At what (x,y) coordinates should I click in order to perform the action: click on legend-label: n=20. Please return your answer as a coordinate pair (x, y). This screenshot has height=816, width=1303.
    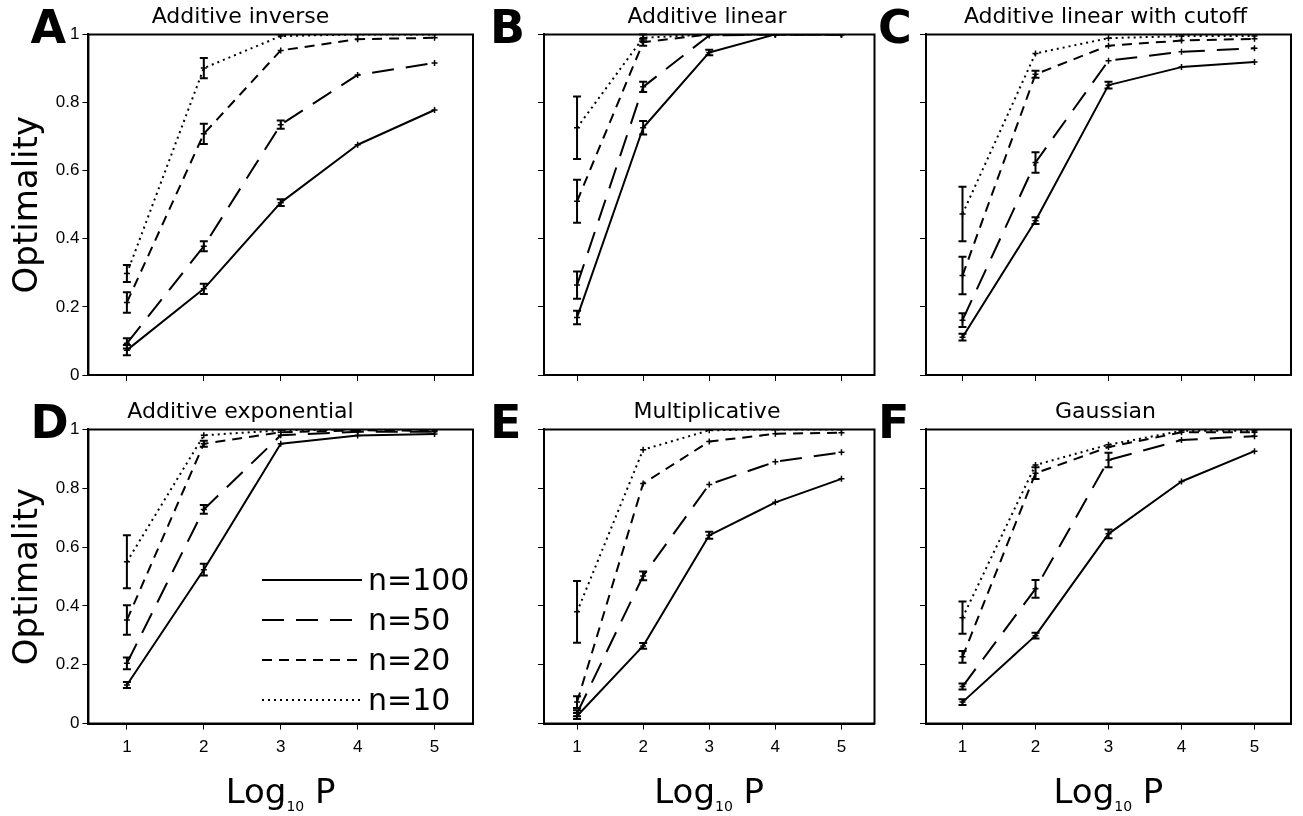
    Looking at the image, I should click on (409, 660).